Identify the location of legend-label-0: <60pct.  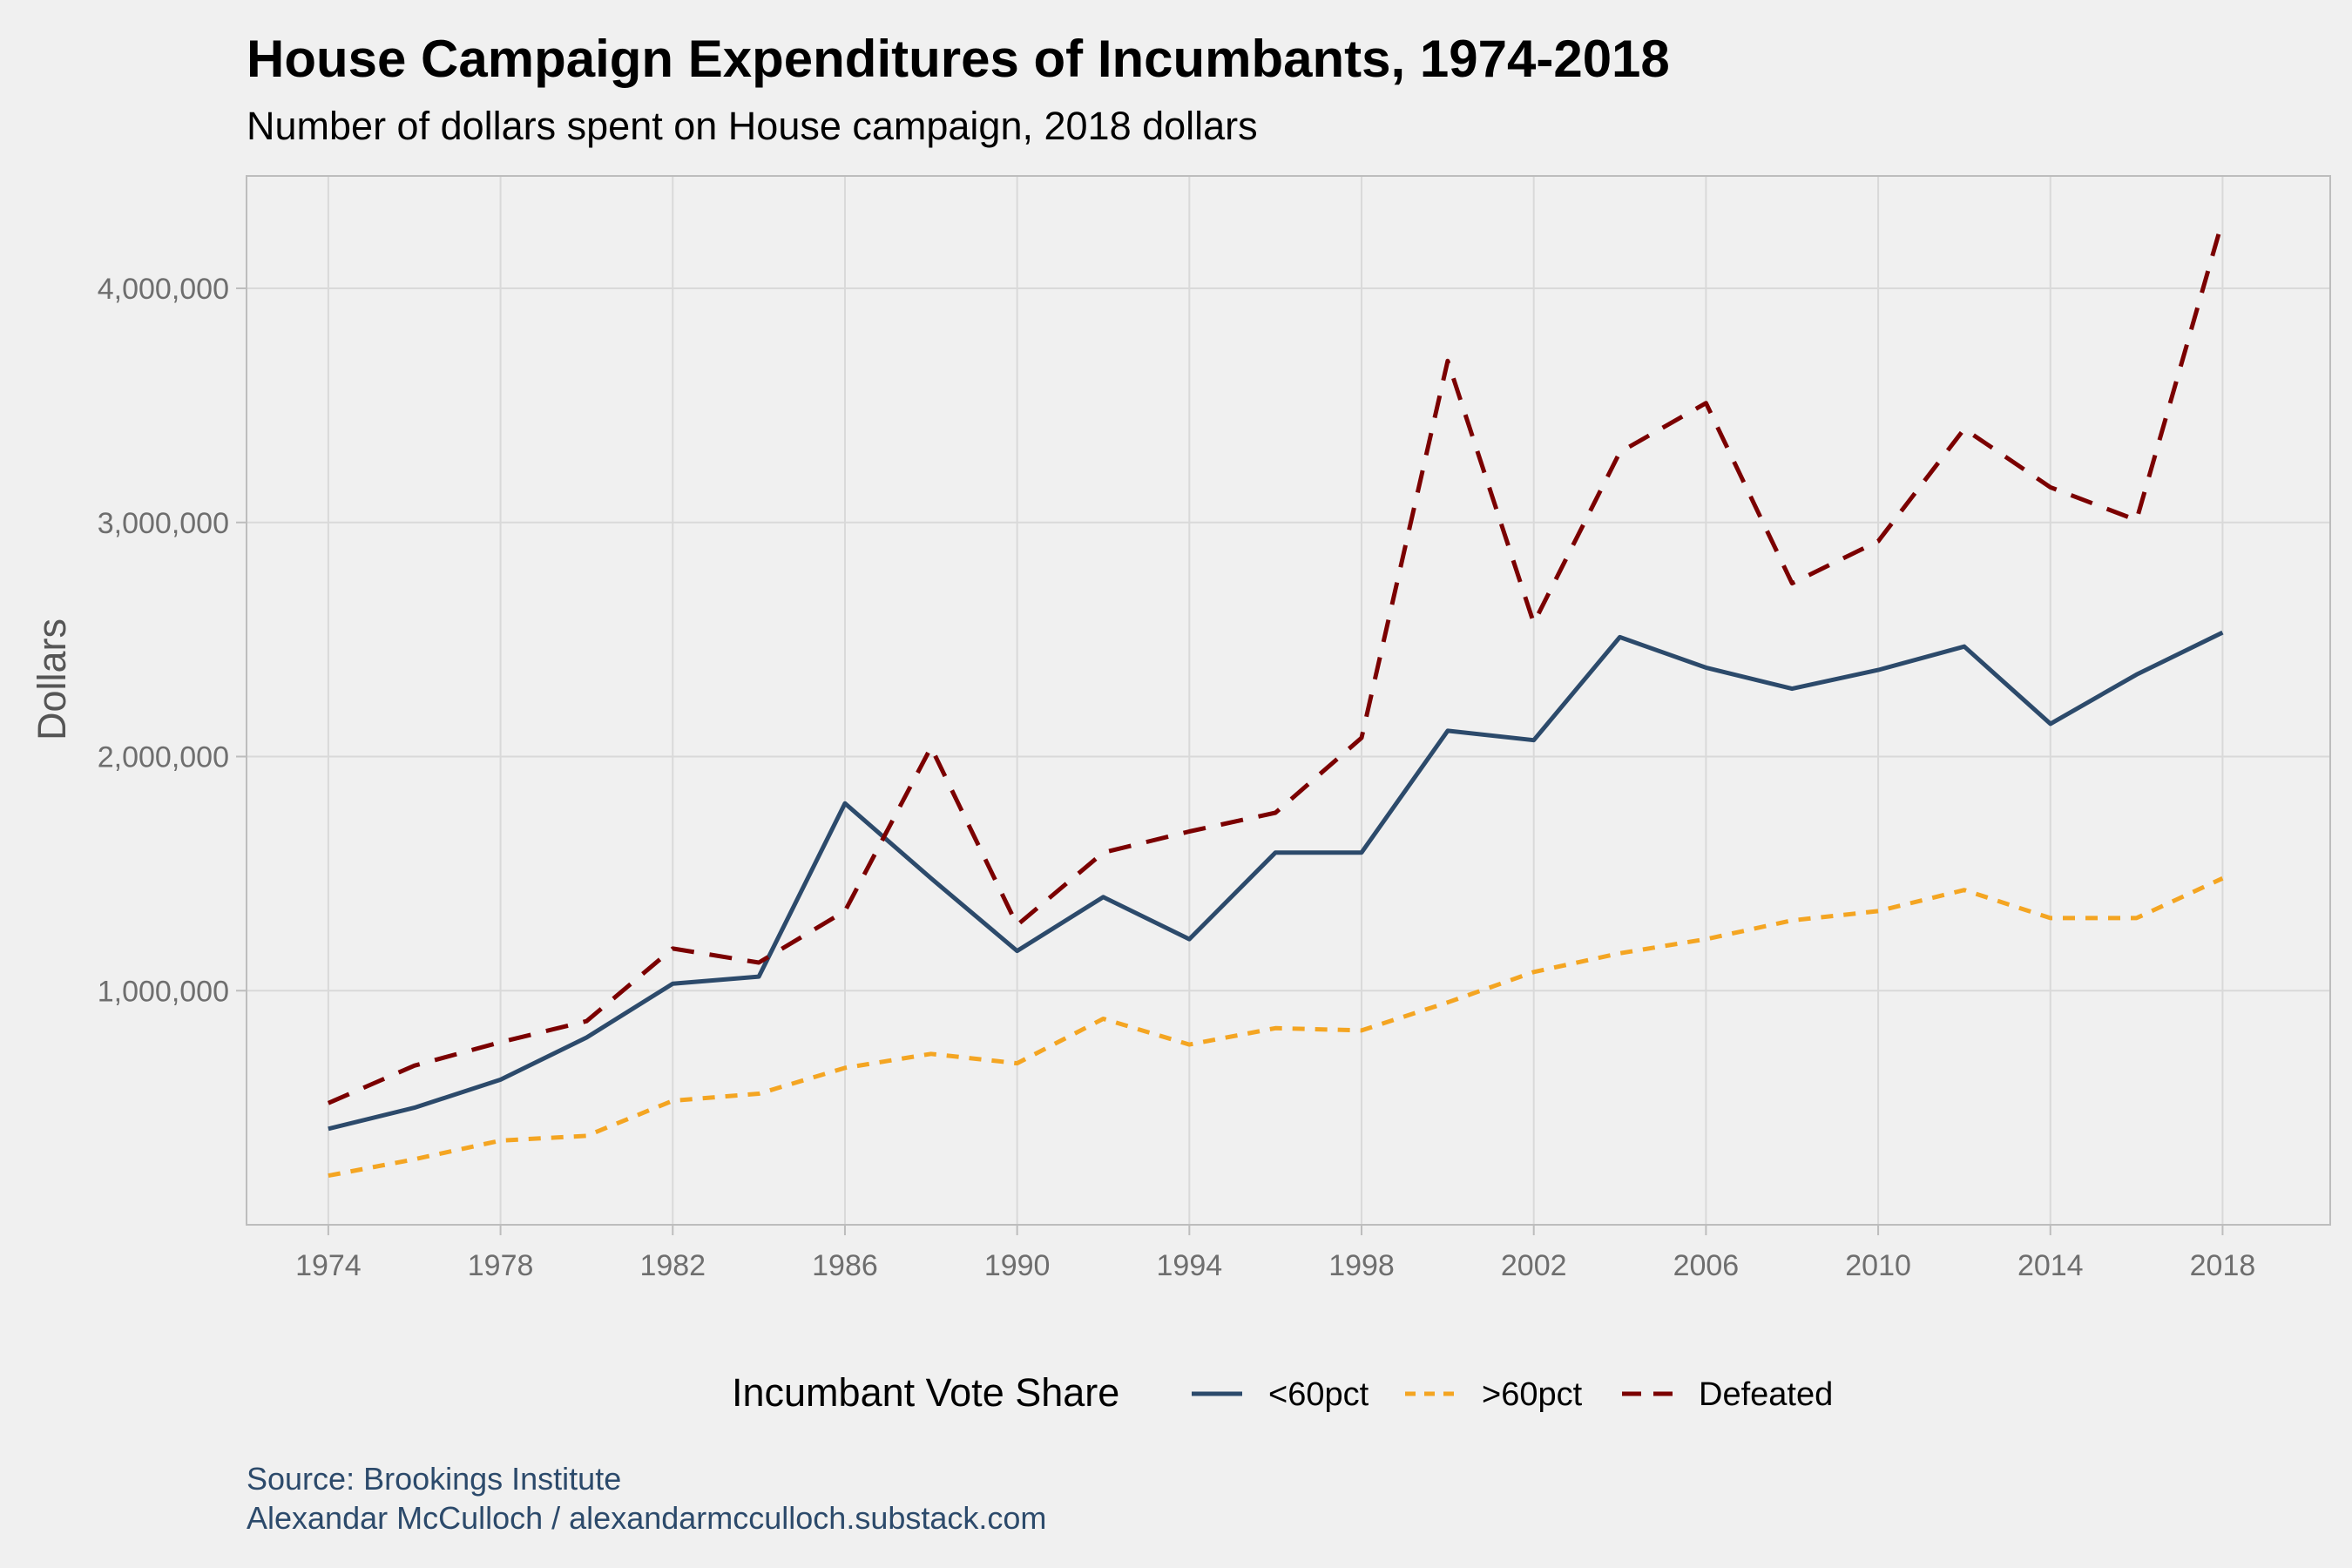
(1319, 1394).